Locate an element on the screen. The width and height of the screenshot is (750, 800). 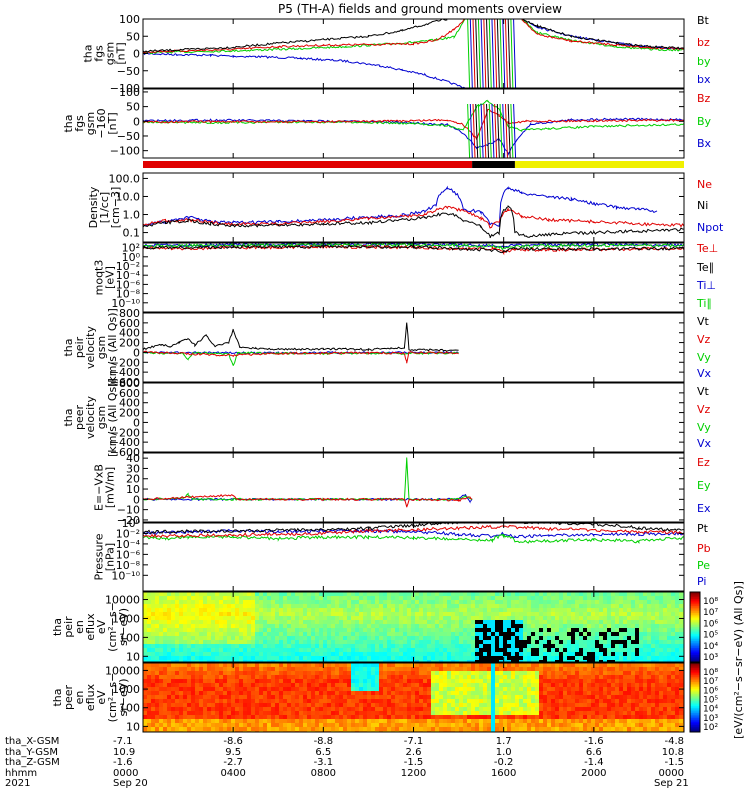
y-tick-label: −200 is located at coordinates (125, 432).